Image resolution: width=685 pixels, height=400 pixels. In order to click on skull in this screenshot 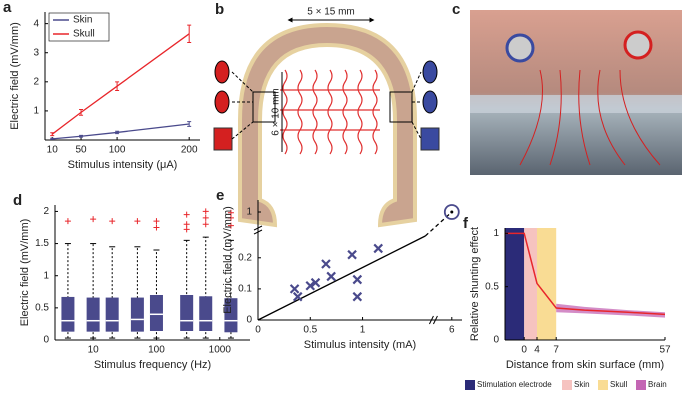, I will do `click(327, 125)`.